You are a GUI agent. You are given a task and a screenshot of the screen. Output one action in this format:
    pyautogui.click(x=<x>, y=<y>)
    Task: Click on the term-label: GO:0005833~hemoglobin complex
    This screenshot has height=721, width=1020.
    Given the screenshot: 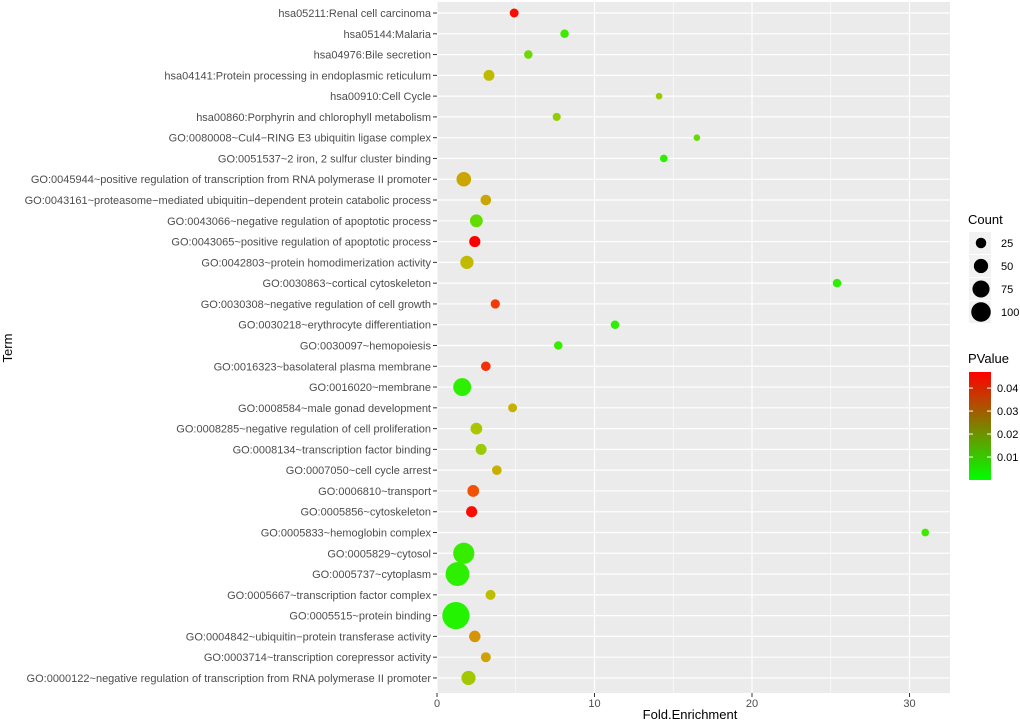 What is the action you would take?
    pyautogui.click(x=346, y=534)
    